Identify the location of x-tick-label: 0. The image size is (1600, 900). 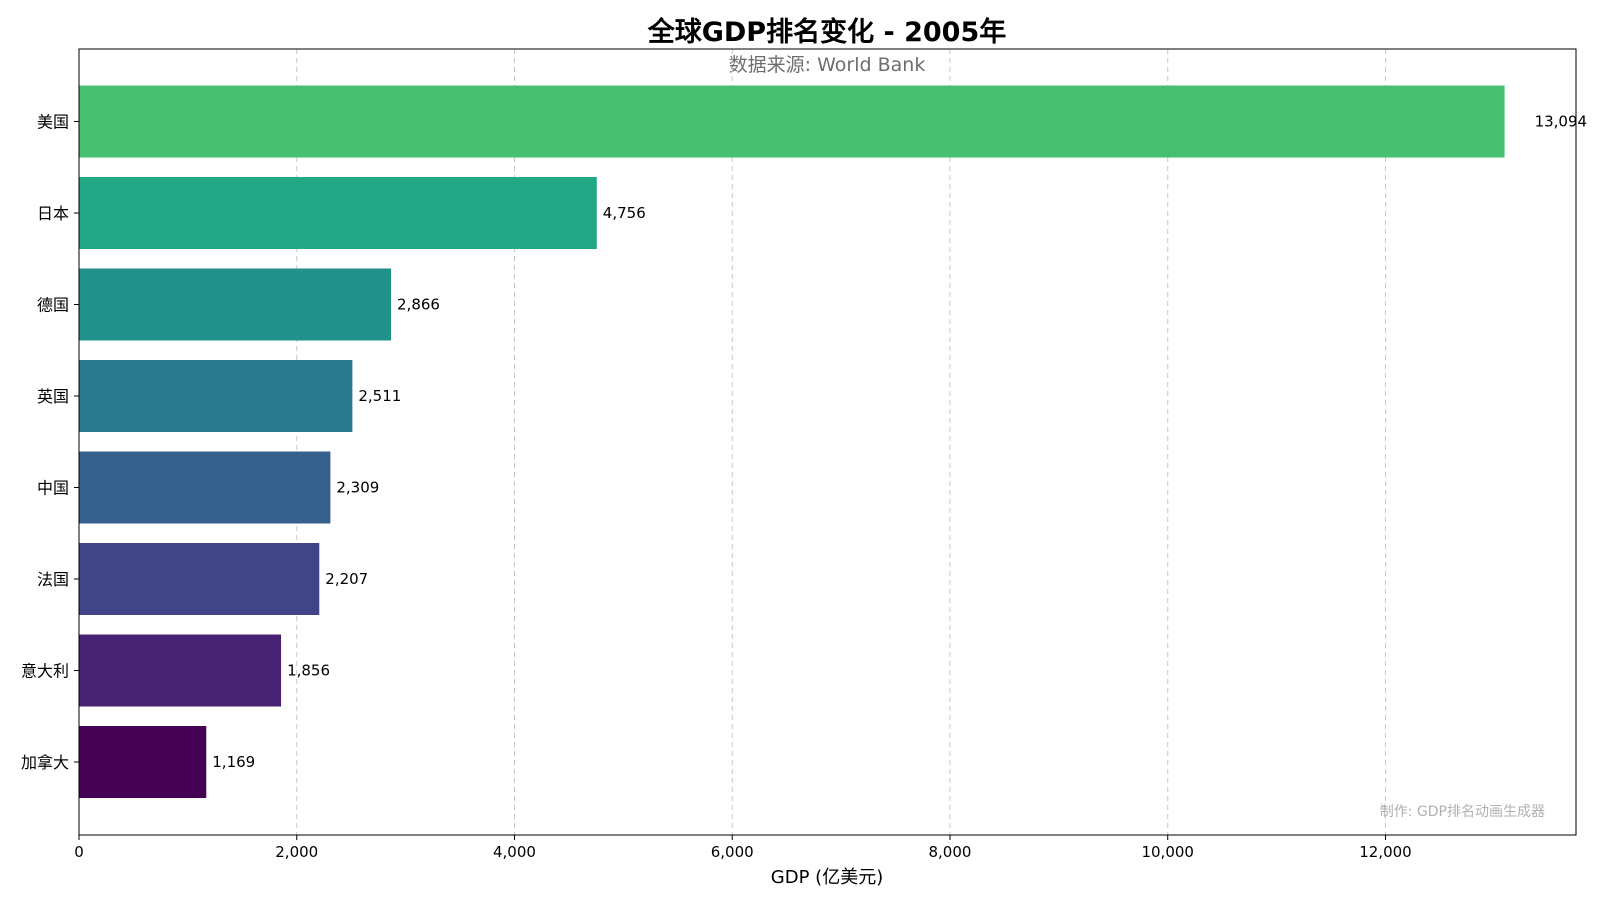
(79, 852).